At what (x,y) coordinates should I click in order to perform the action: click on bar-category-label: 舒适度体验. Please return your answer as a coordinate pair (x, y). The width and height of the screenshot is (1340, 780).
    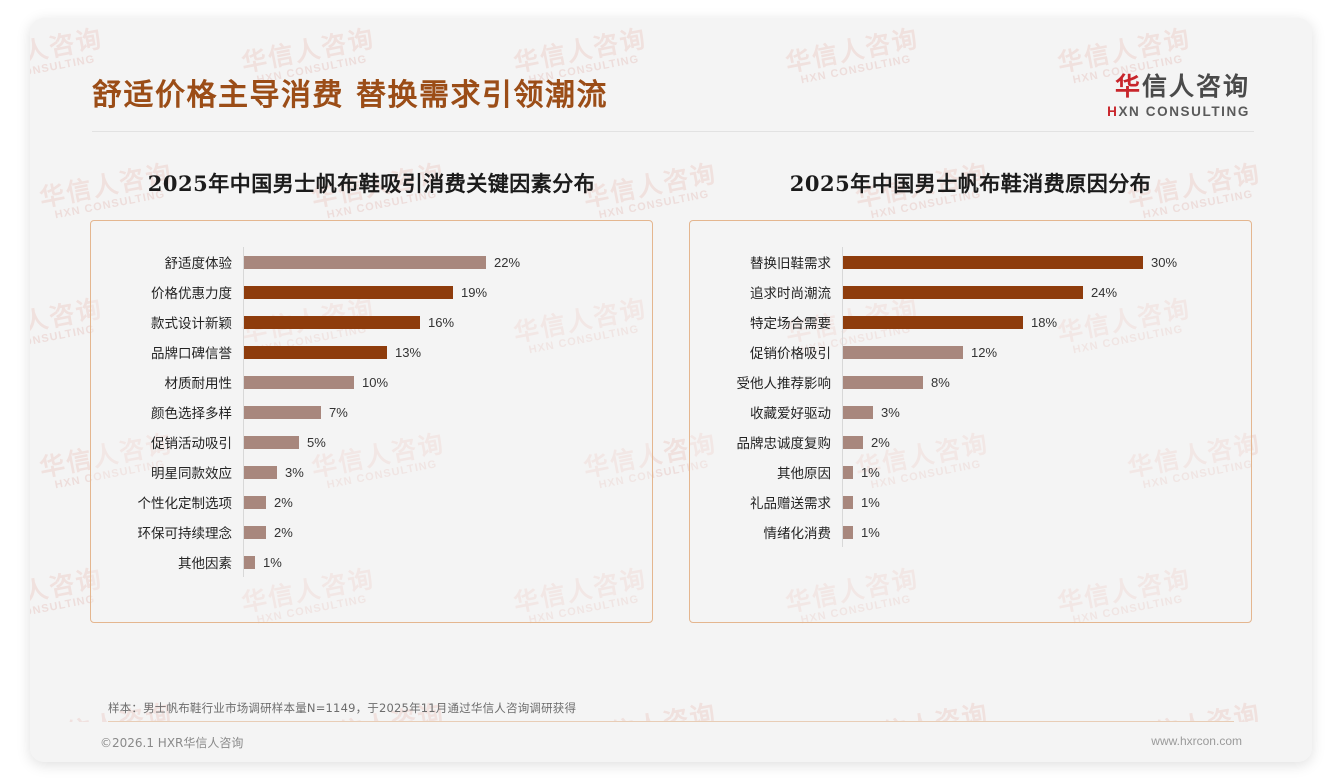
    Looking at the image, I should click on (198, 264).